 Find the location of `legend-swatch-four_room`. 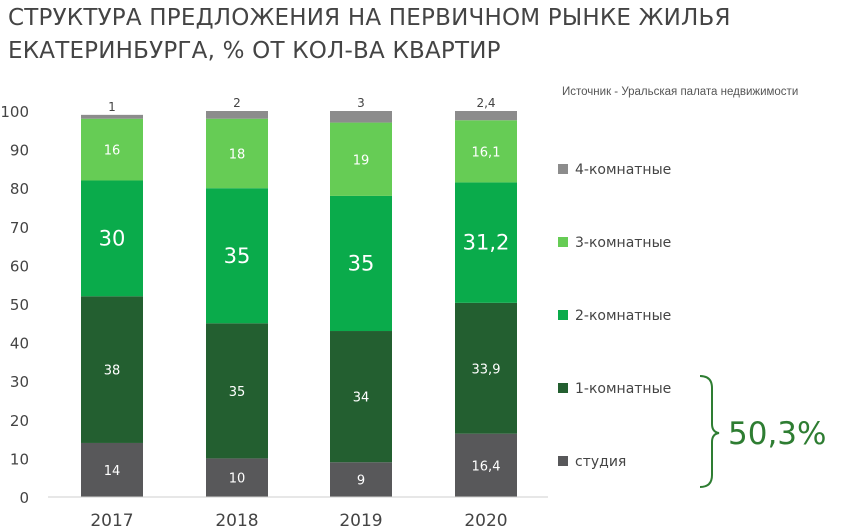

legend-swatch-four_room is located at coordinates (563, 169).